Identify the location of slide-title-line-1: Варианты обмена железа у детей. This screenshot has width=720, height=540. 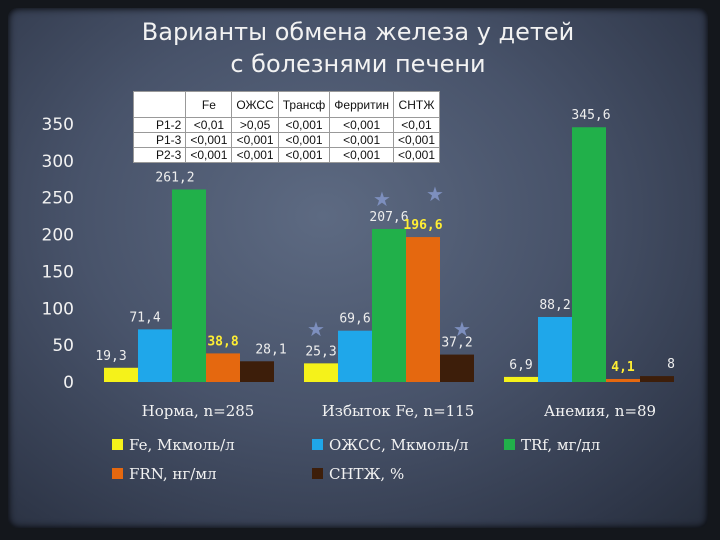
(358, 32).